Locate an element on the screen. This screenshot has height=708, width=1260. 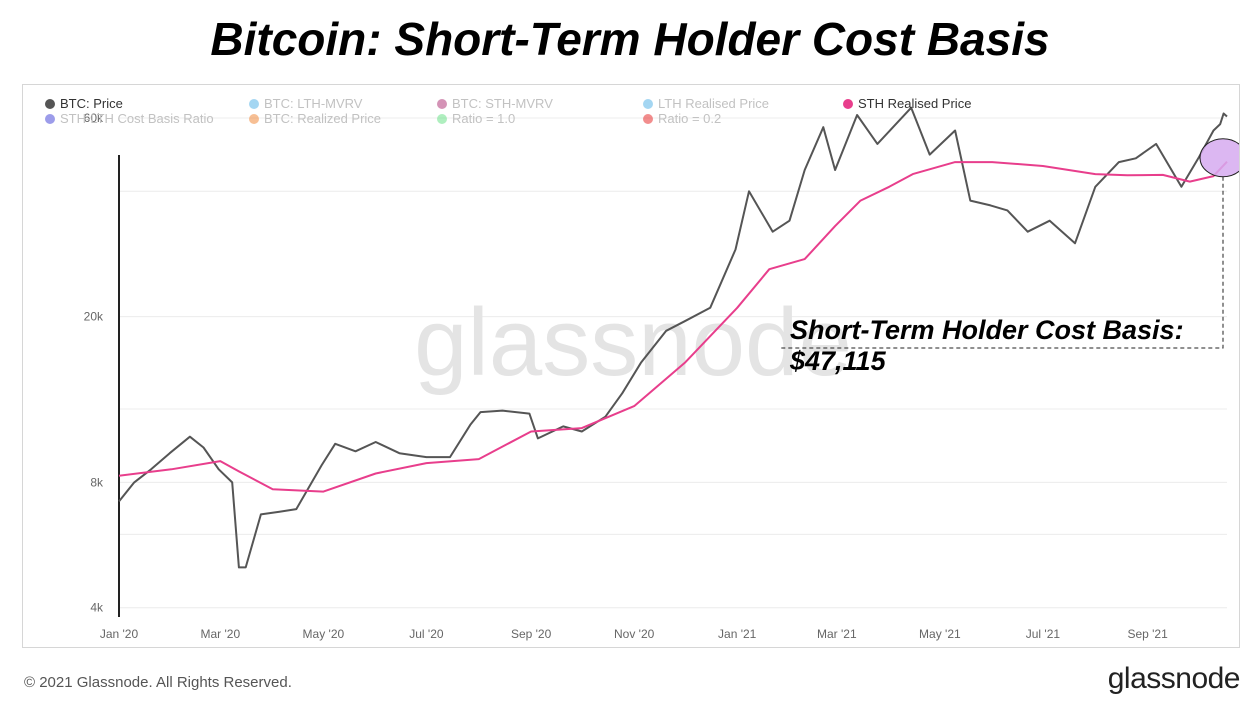
x-tick-label: Jul '20 is located at coordinates (426, 634).